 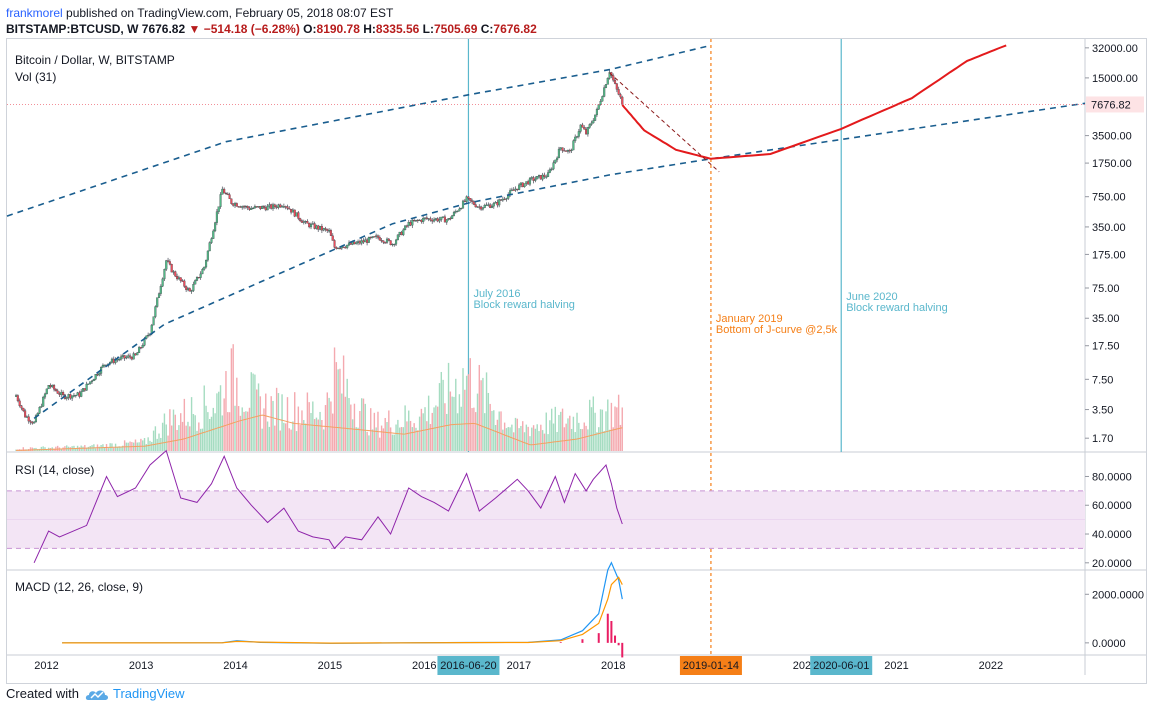 What do you see at coordinates (1111, 105) in the screenshot?
I see `last-price-label: 7676.82` at bounding box center [1111, 105].